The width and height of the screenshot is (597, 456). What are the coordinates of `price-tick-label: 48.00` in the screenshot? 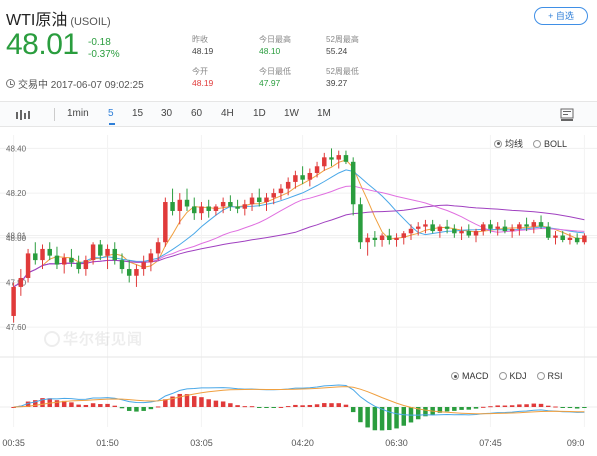 It's located at (16, 238).